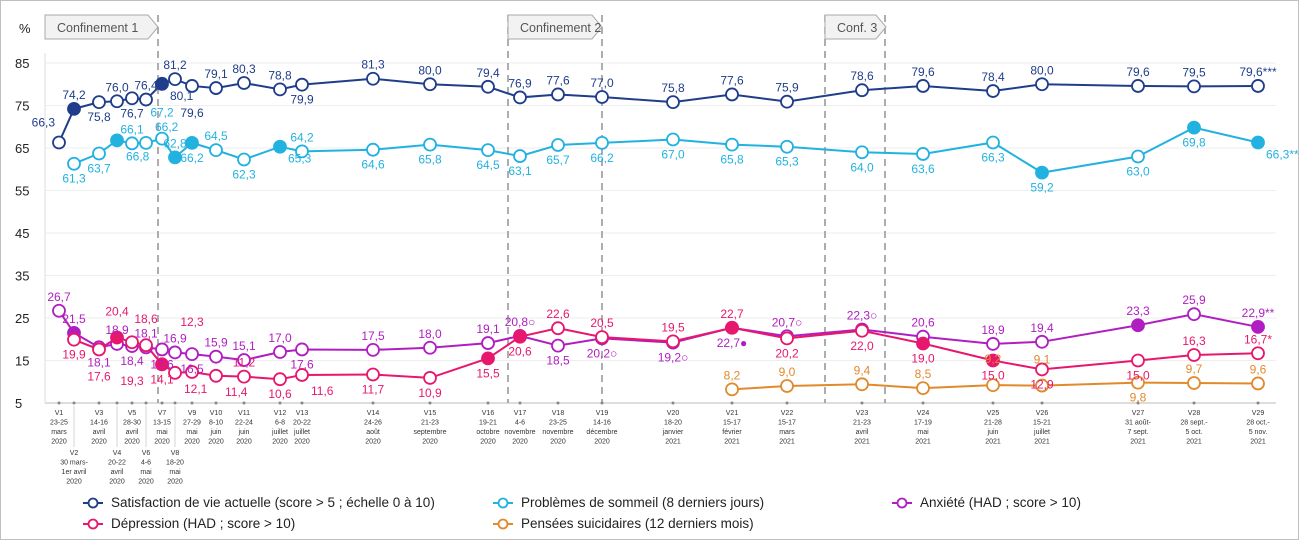  What do you see at coordinates (430, 413) in the screenshot?
I see `x-tick-line: V15` at bounding box center [430, 413].